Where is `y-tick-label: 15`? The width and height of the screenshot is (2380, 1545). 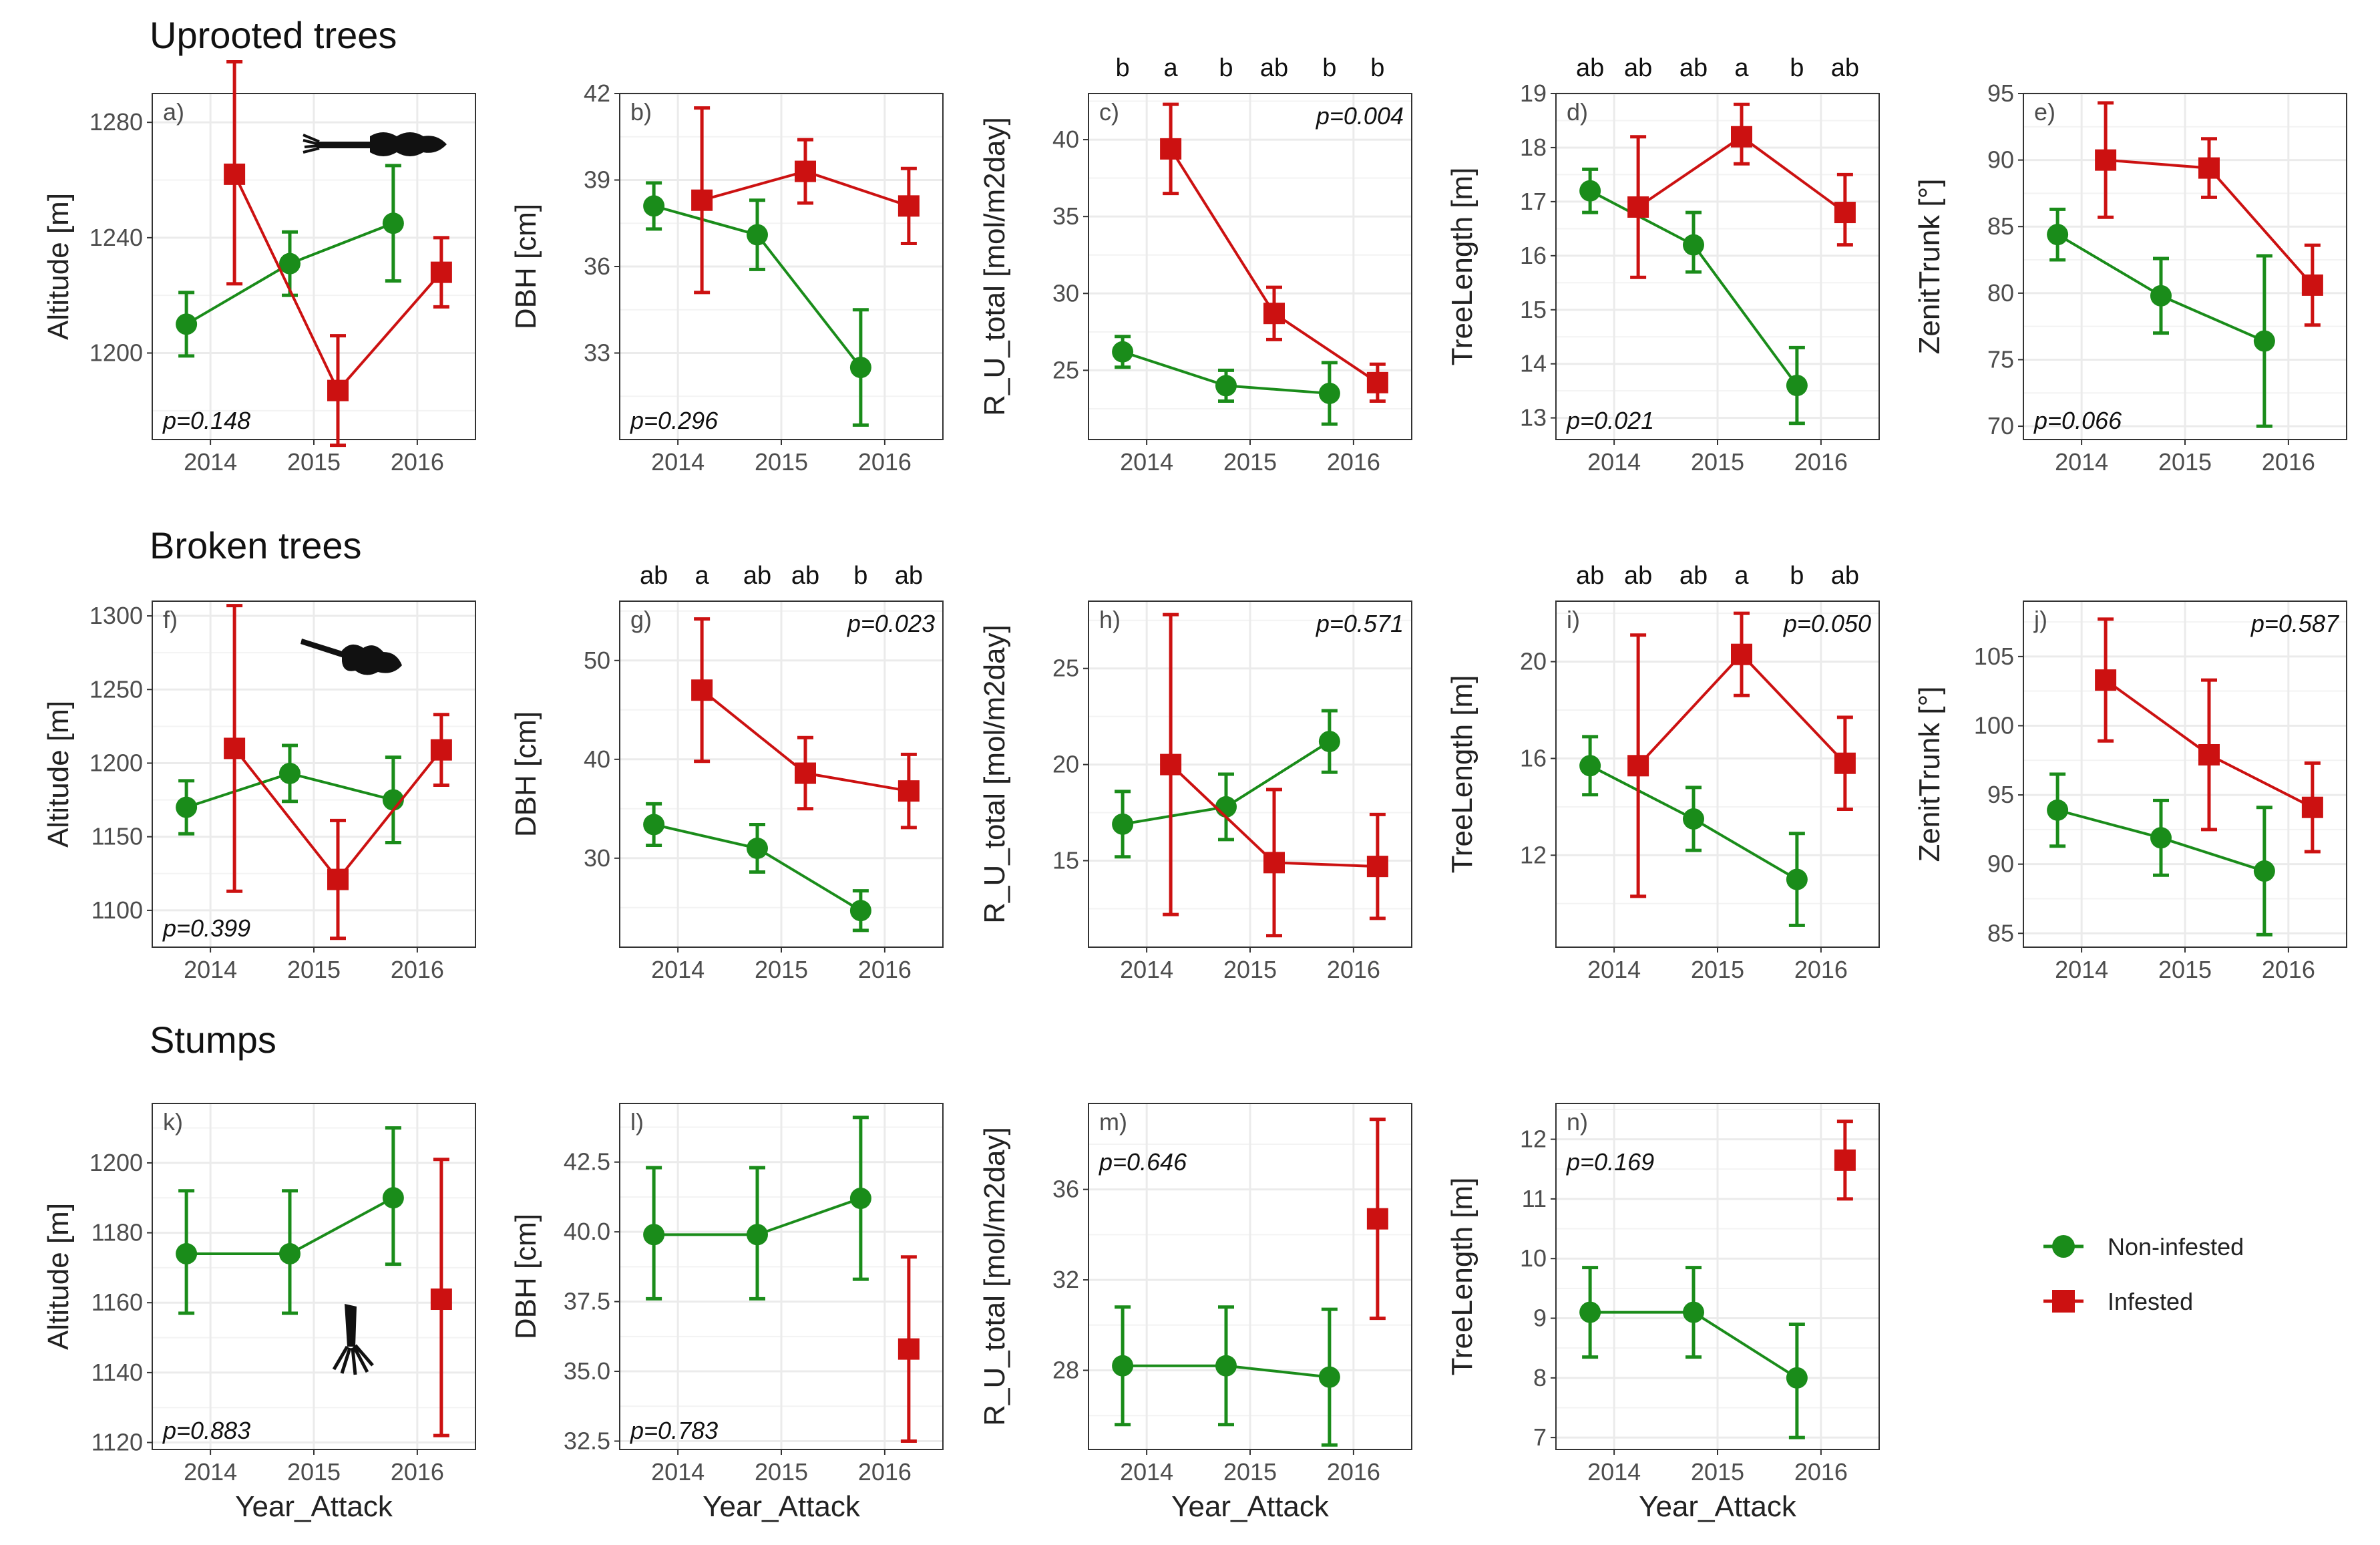
y-tick-label: 15 is located at coordinates (1533, 309).